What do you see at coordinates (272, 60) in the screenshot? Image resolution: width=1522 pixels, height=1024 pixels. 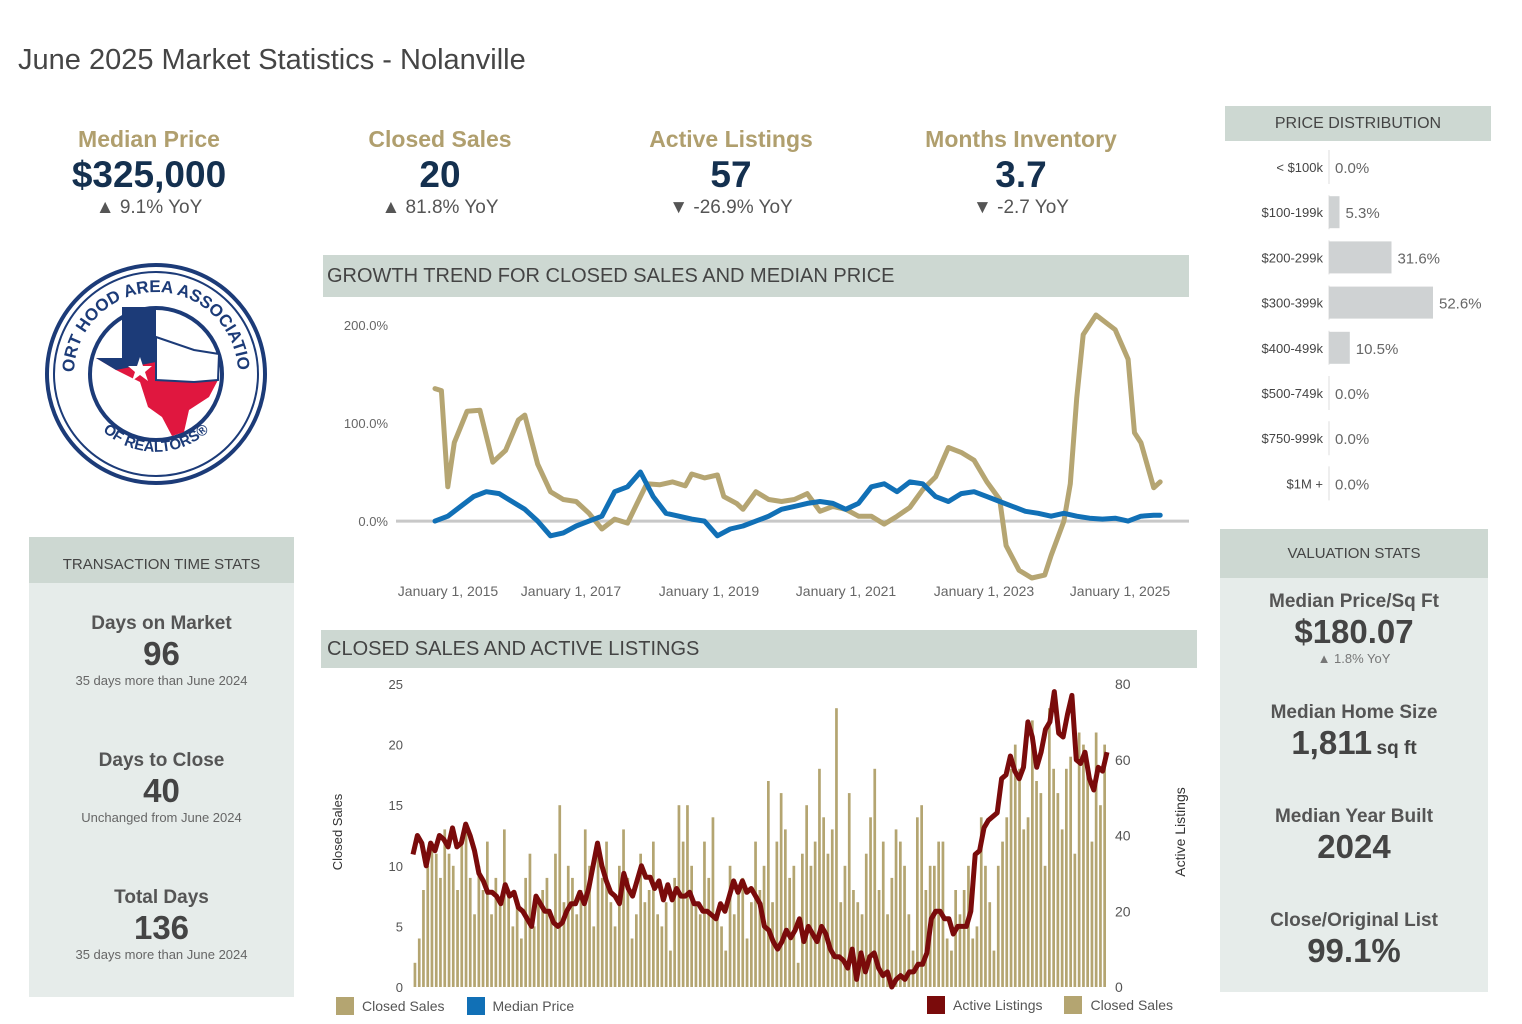 I see `page-title: June 2025 Market Statistics - Nolanville` at bounding box center [272, 60].